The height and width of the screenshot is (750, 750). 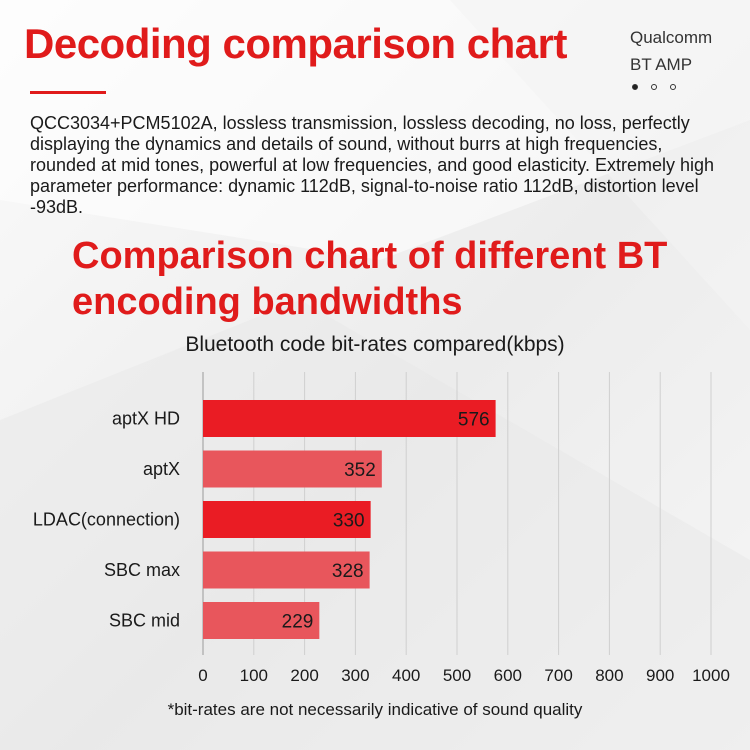 I want to click on x-tick-label: 200, so click(x=304, y=675).